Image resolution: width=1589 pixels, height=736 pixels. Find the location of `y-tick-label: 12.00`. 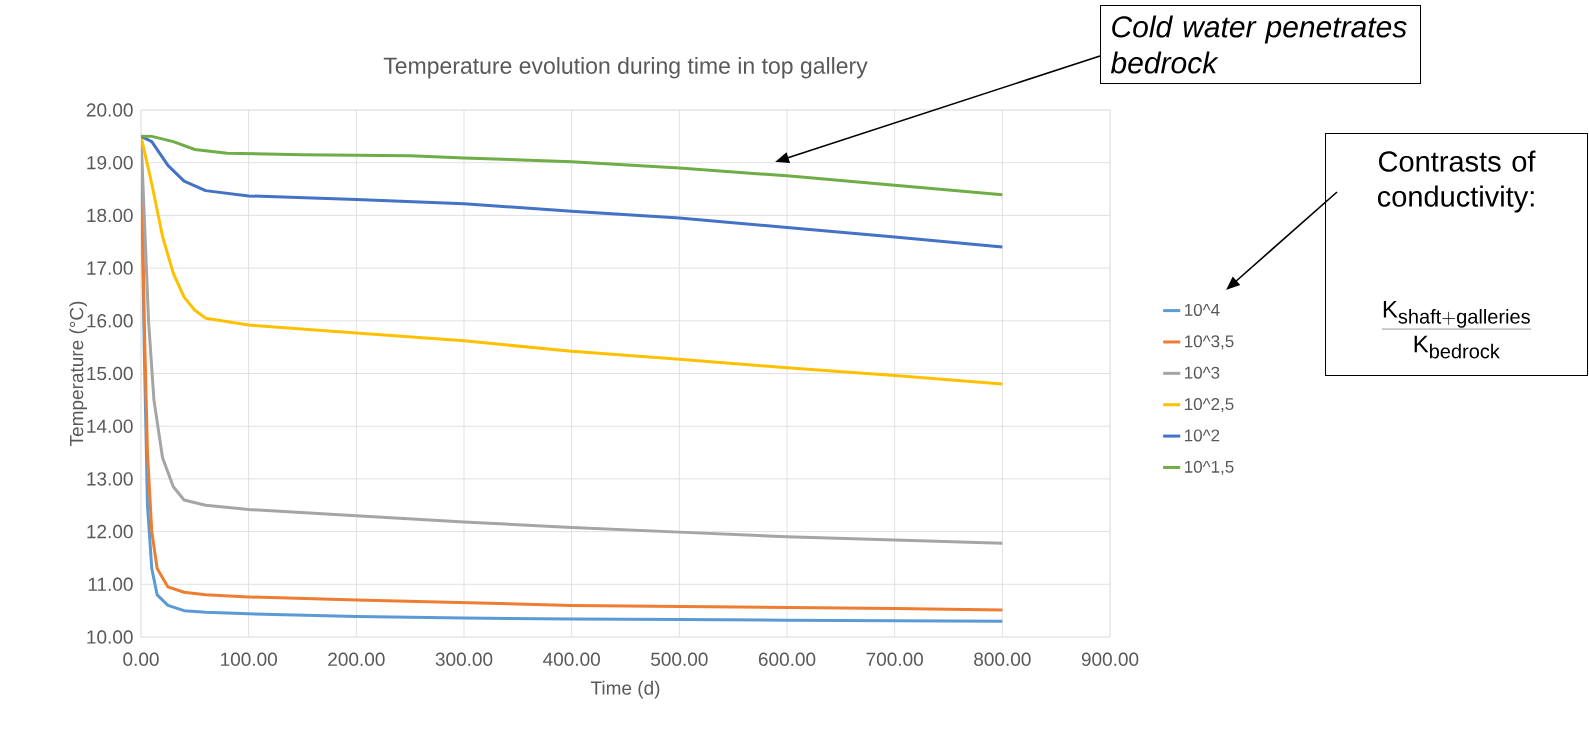

y-tick-label: 12.00 is located at coordinates (110, 531).